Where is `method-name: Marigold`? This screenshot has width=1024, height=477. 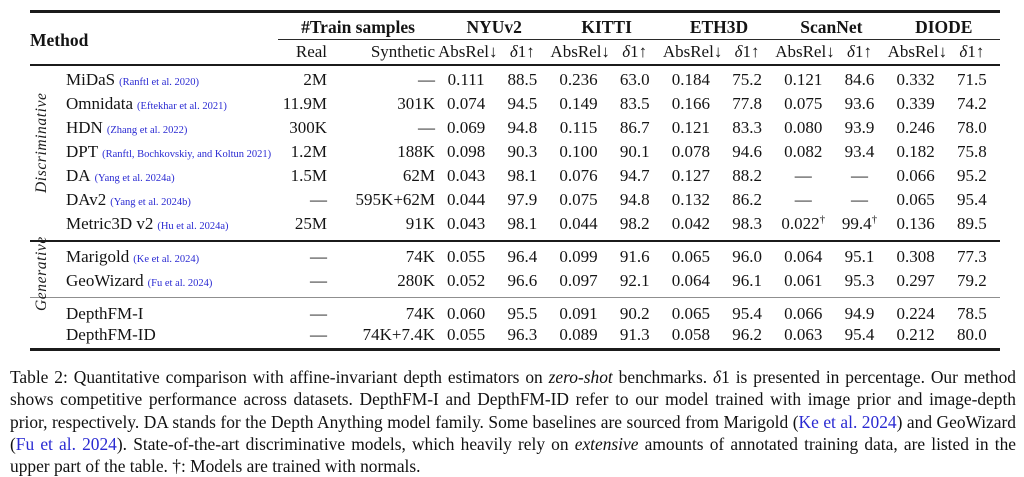
method-name: Marigold is located at coordinates (98, 256).